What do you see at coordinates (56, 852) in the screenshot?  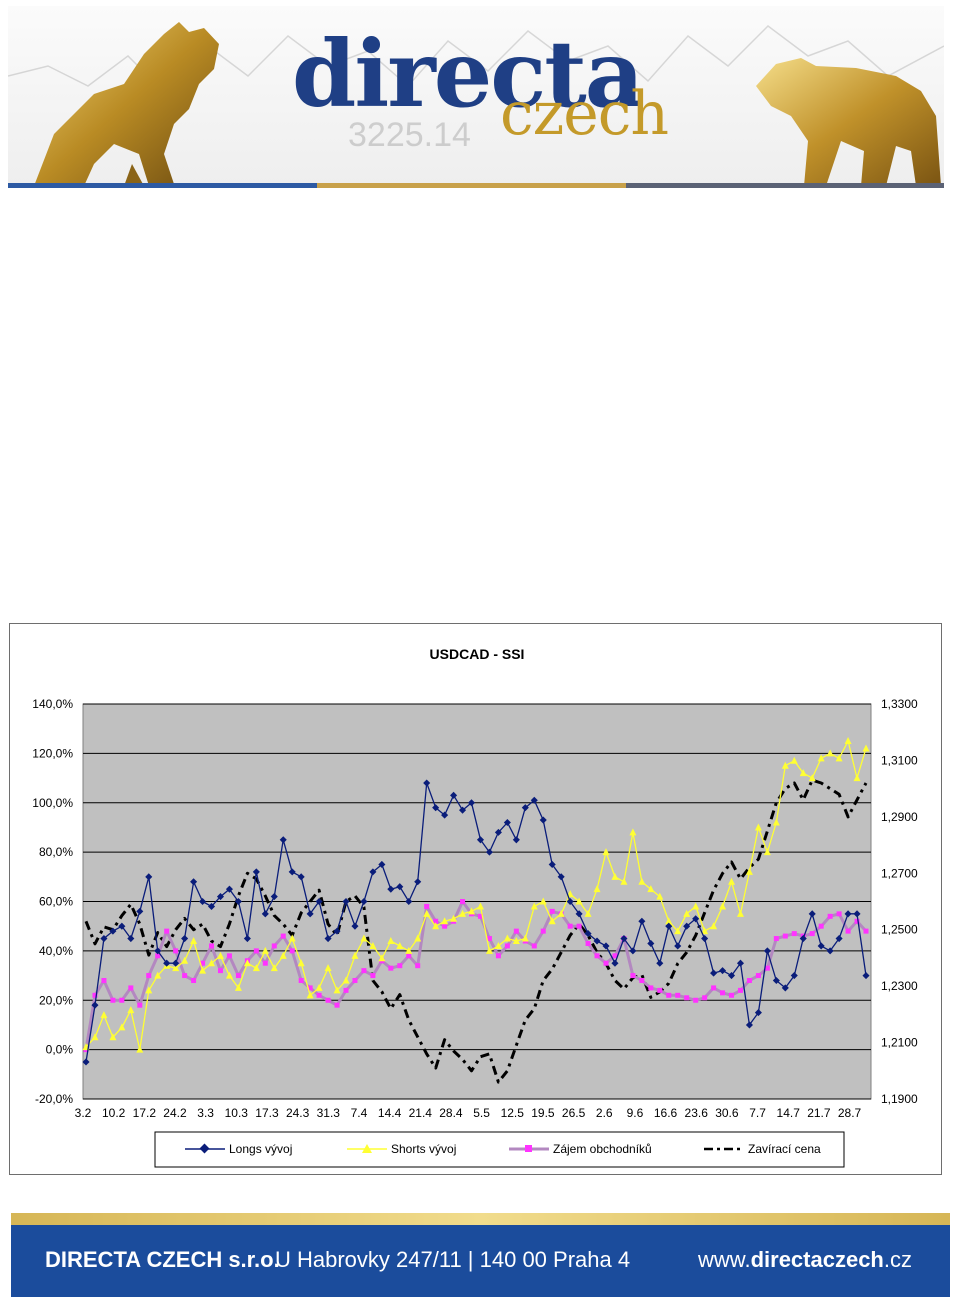 I see `y-left-tick-label: 80,0%` at bounding box center [56, 852].